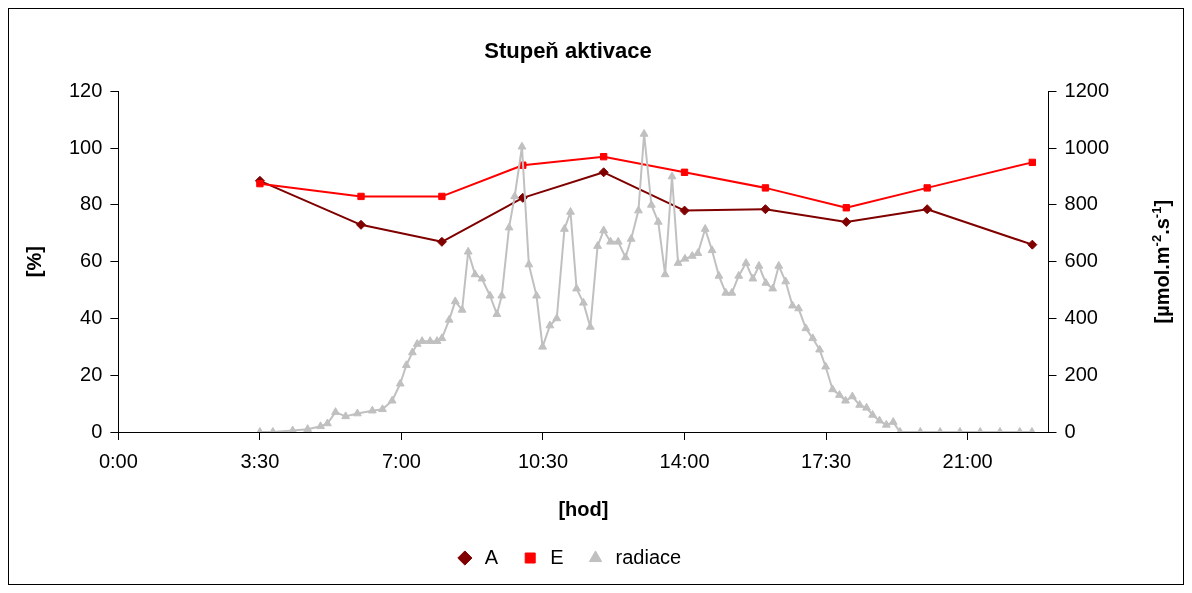  What do you see at coordinates (1070, 430) in the screenshot?
I see `y2-tick-label: 0` at bounding box center [1070, 430].